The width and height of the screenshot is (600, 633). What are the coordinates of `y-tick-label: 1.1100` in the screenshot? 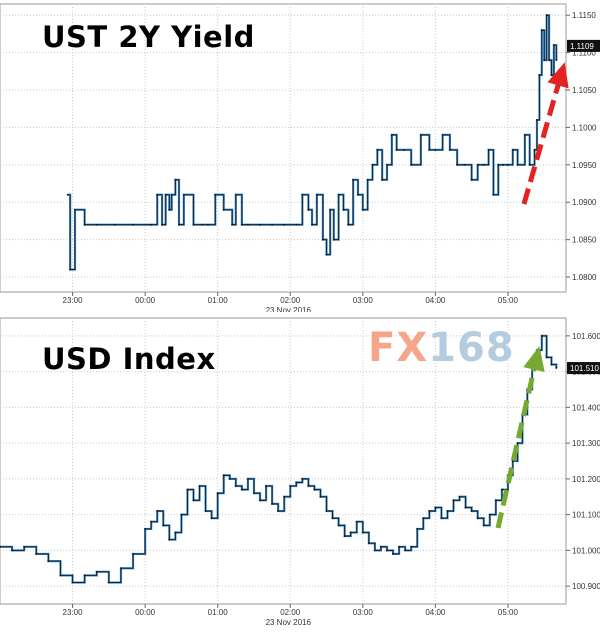 It's located at (584, 53).